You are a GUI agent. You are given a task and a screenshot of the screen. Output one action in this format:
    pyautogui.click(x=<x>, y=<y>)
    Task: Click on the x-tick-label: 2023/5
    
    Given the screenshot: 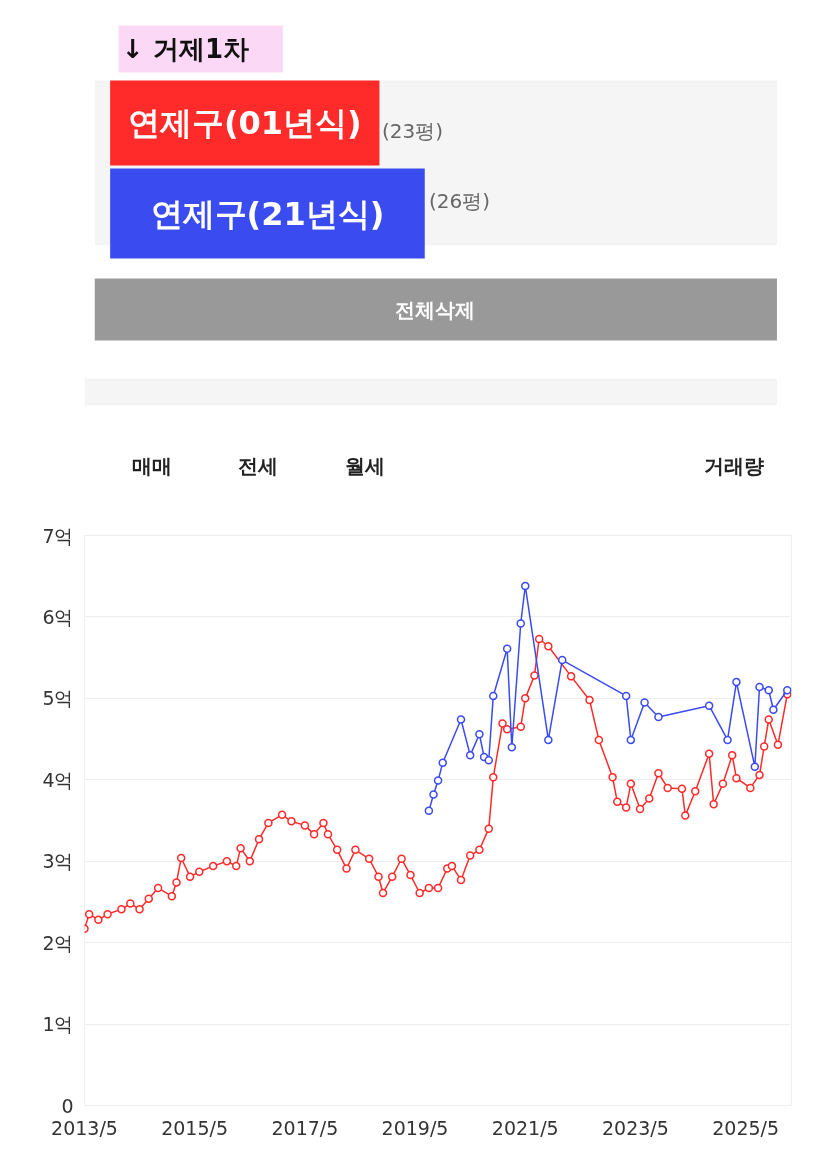 What is the action you would take?
    pyautogui.click(x=635, y=1127)
    